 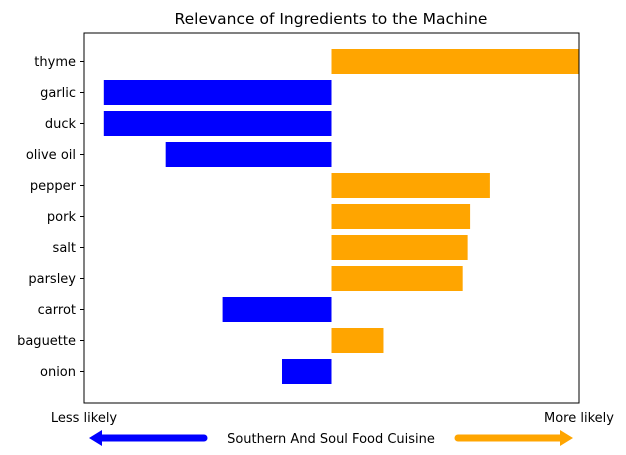 I want to click on bar-onion, so click(x=307, y=371).